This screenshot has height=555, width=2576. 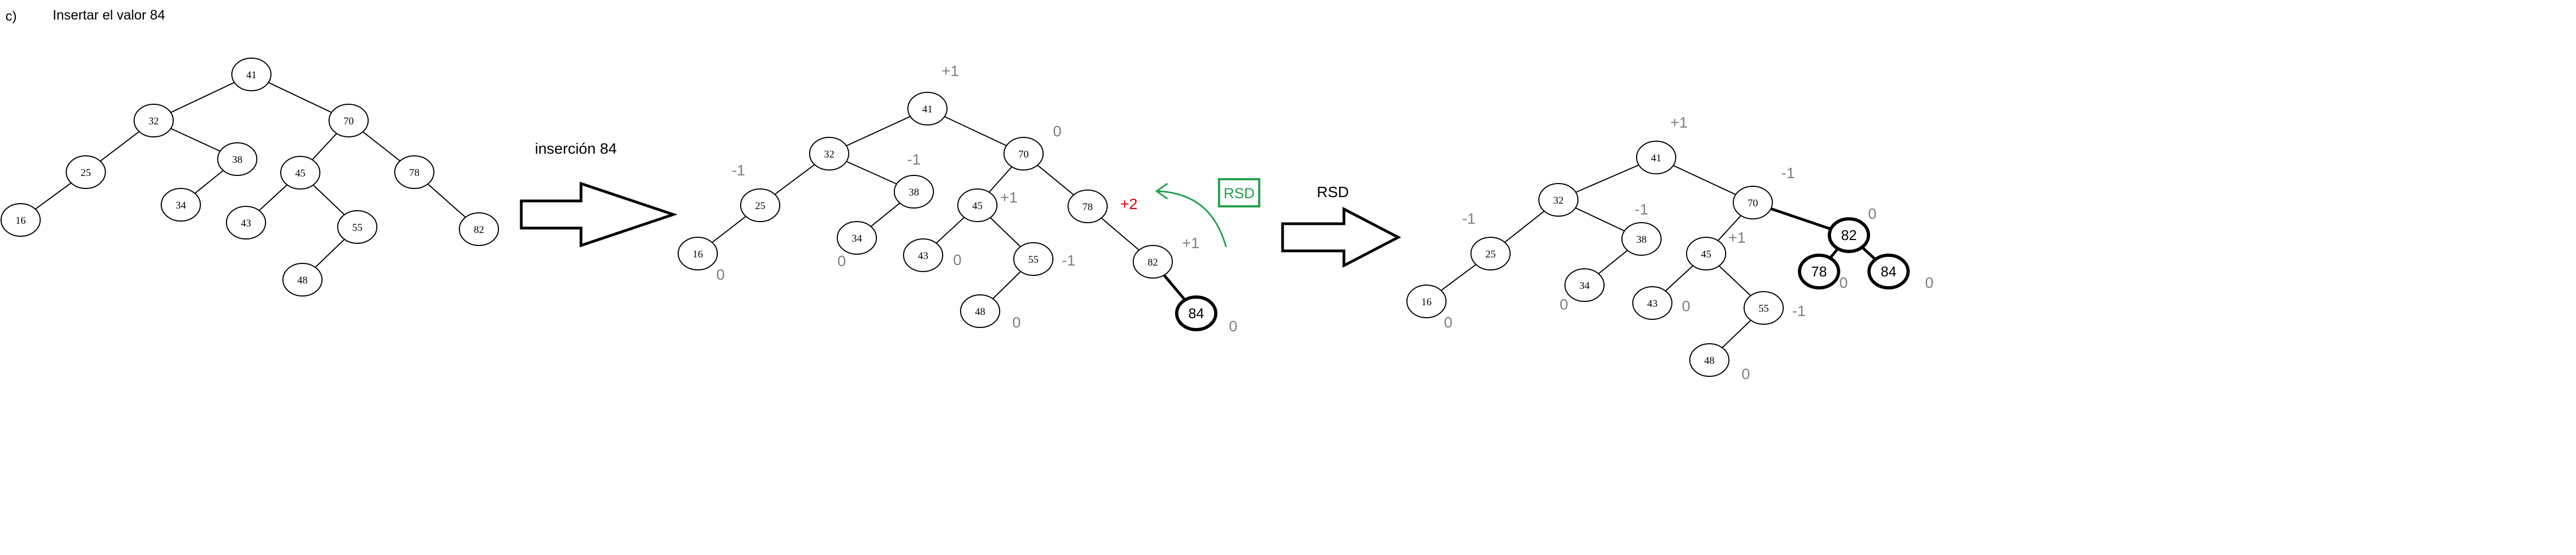 I want to click on tree-node-a45: 45, so click(x=300, y=173).